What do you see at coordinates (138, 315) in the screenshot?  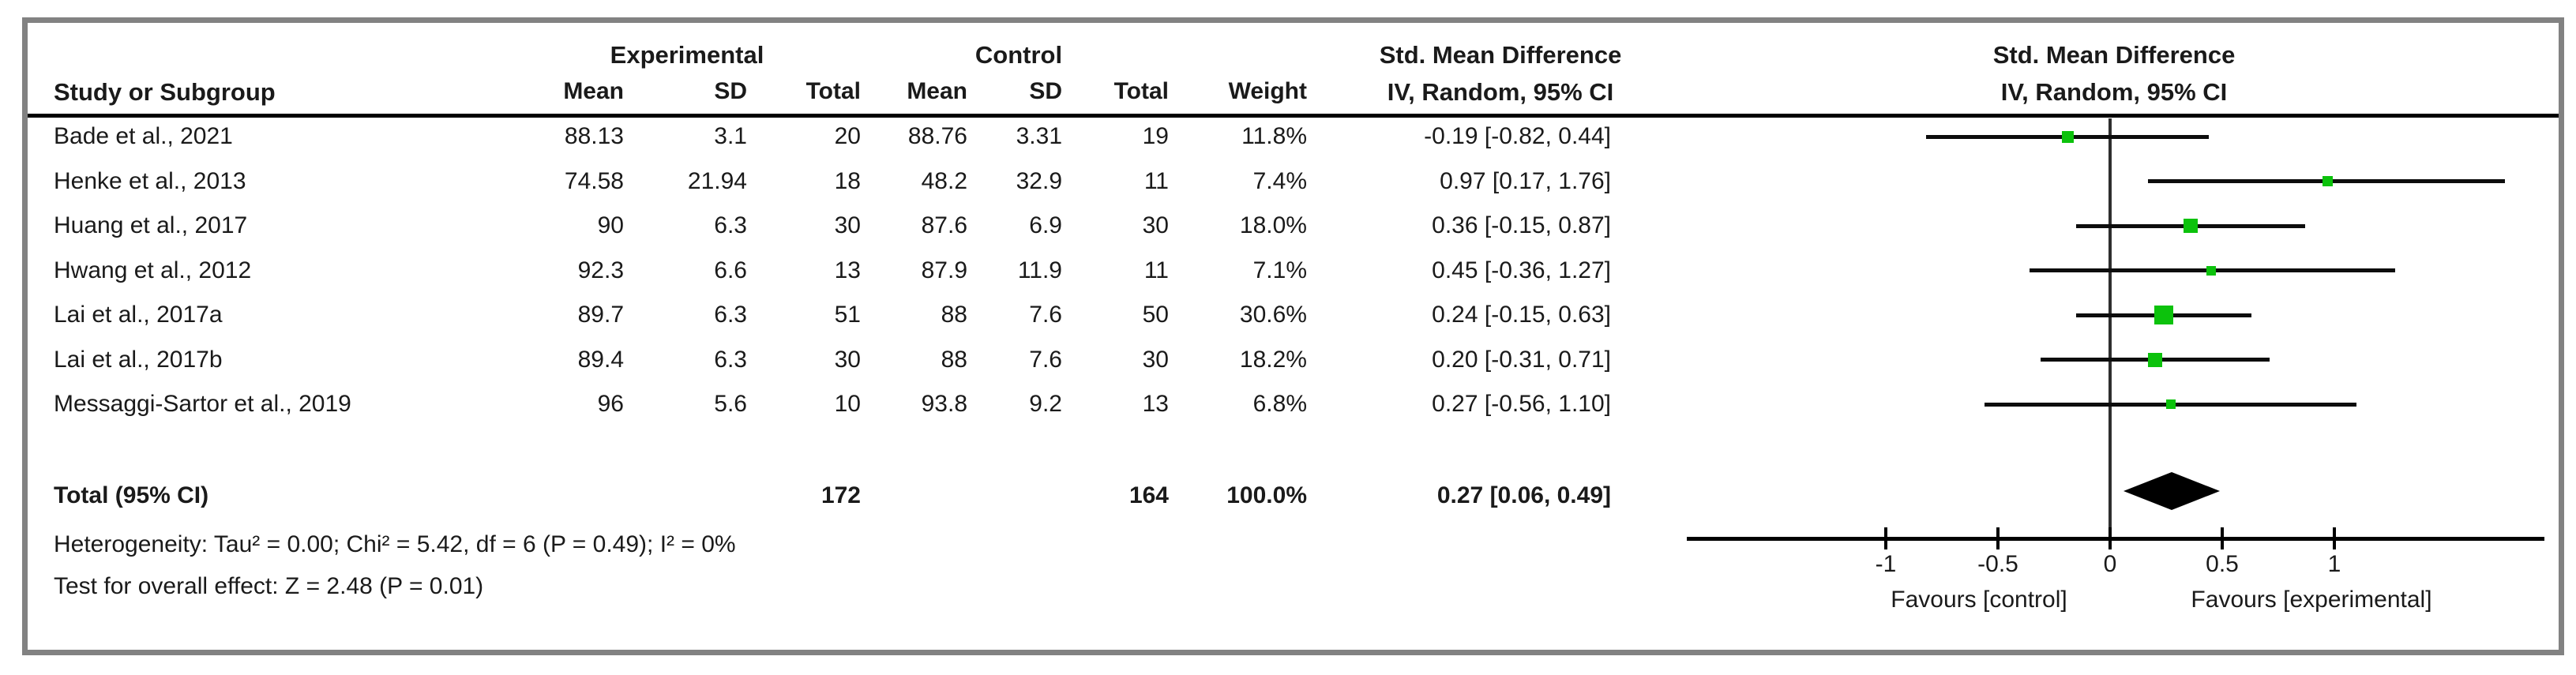 I see `study-name: Lai et al., 2017a` at bounding box center [138, 315].